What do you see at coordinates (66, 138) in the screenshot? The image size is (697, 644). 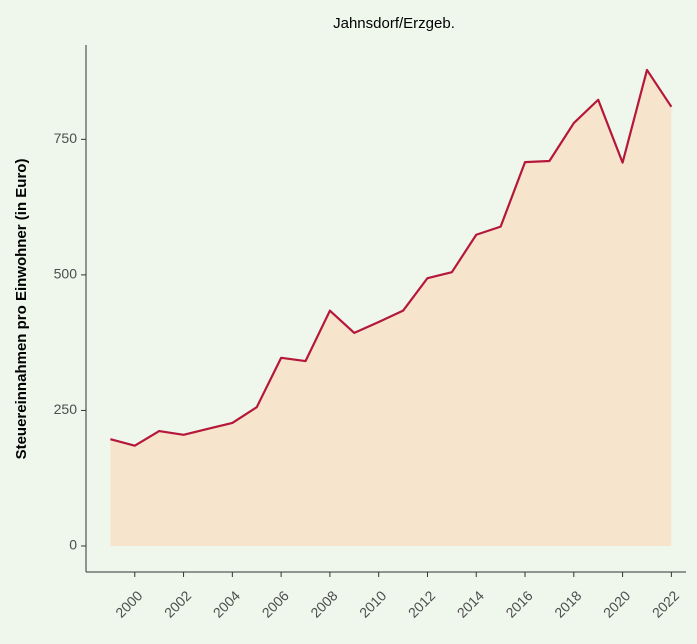 I see `y-tick-label: 750` at bounding box center [66, 138].